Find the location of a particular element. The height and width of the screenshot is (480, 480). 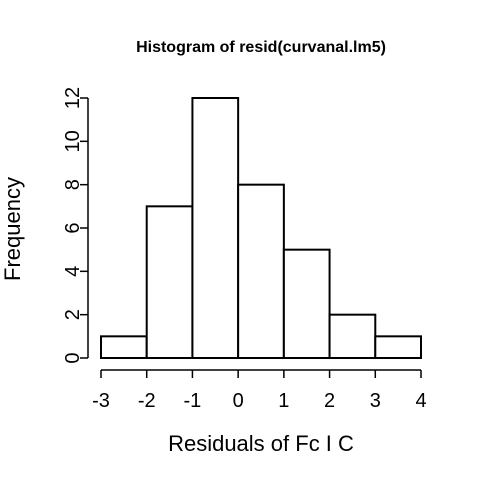

y-tick-label: 6 is located at coordinates (73, 227).